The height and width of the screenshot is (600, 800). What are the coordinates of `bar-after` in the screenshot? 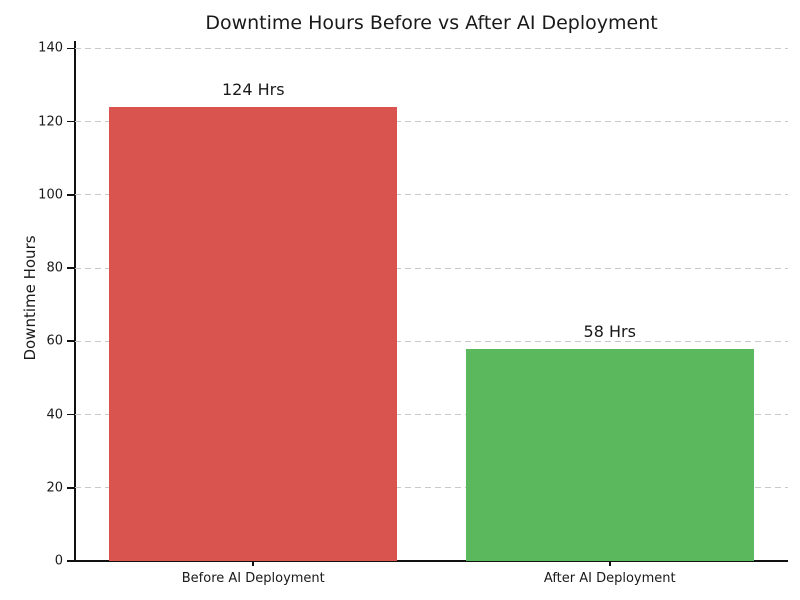 It's located at (609, 454).